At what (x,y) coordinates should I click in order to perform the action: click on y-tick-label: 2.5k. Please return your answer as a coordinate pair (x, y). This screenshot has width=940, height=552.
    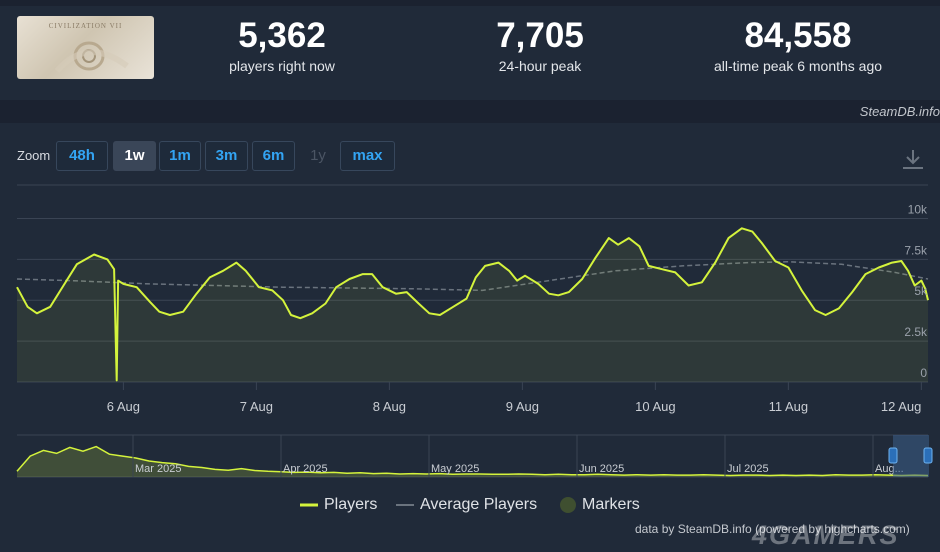
    Looking at the image, I should click on (916, 332).